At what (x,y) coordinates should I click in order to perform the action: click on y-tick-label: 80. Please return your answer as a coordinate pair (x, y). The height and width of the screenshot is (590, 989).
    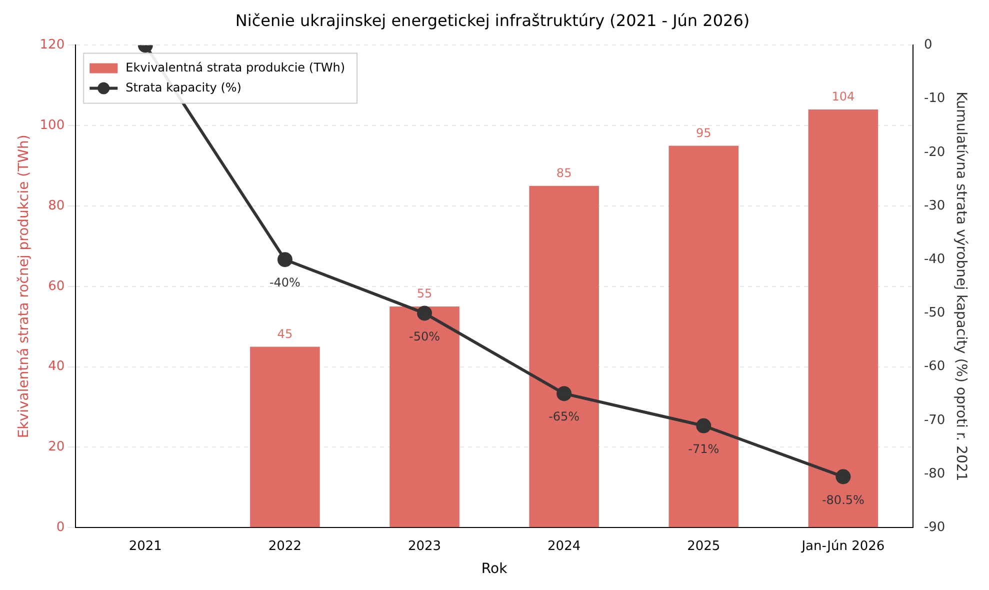
    Looking at the image, I should click on (56, 206).